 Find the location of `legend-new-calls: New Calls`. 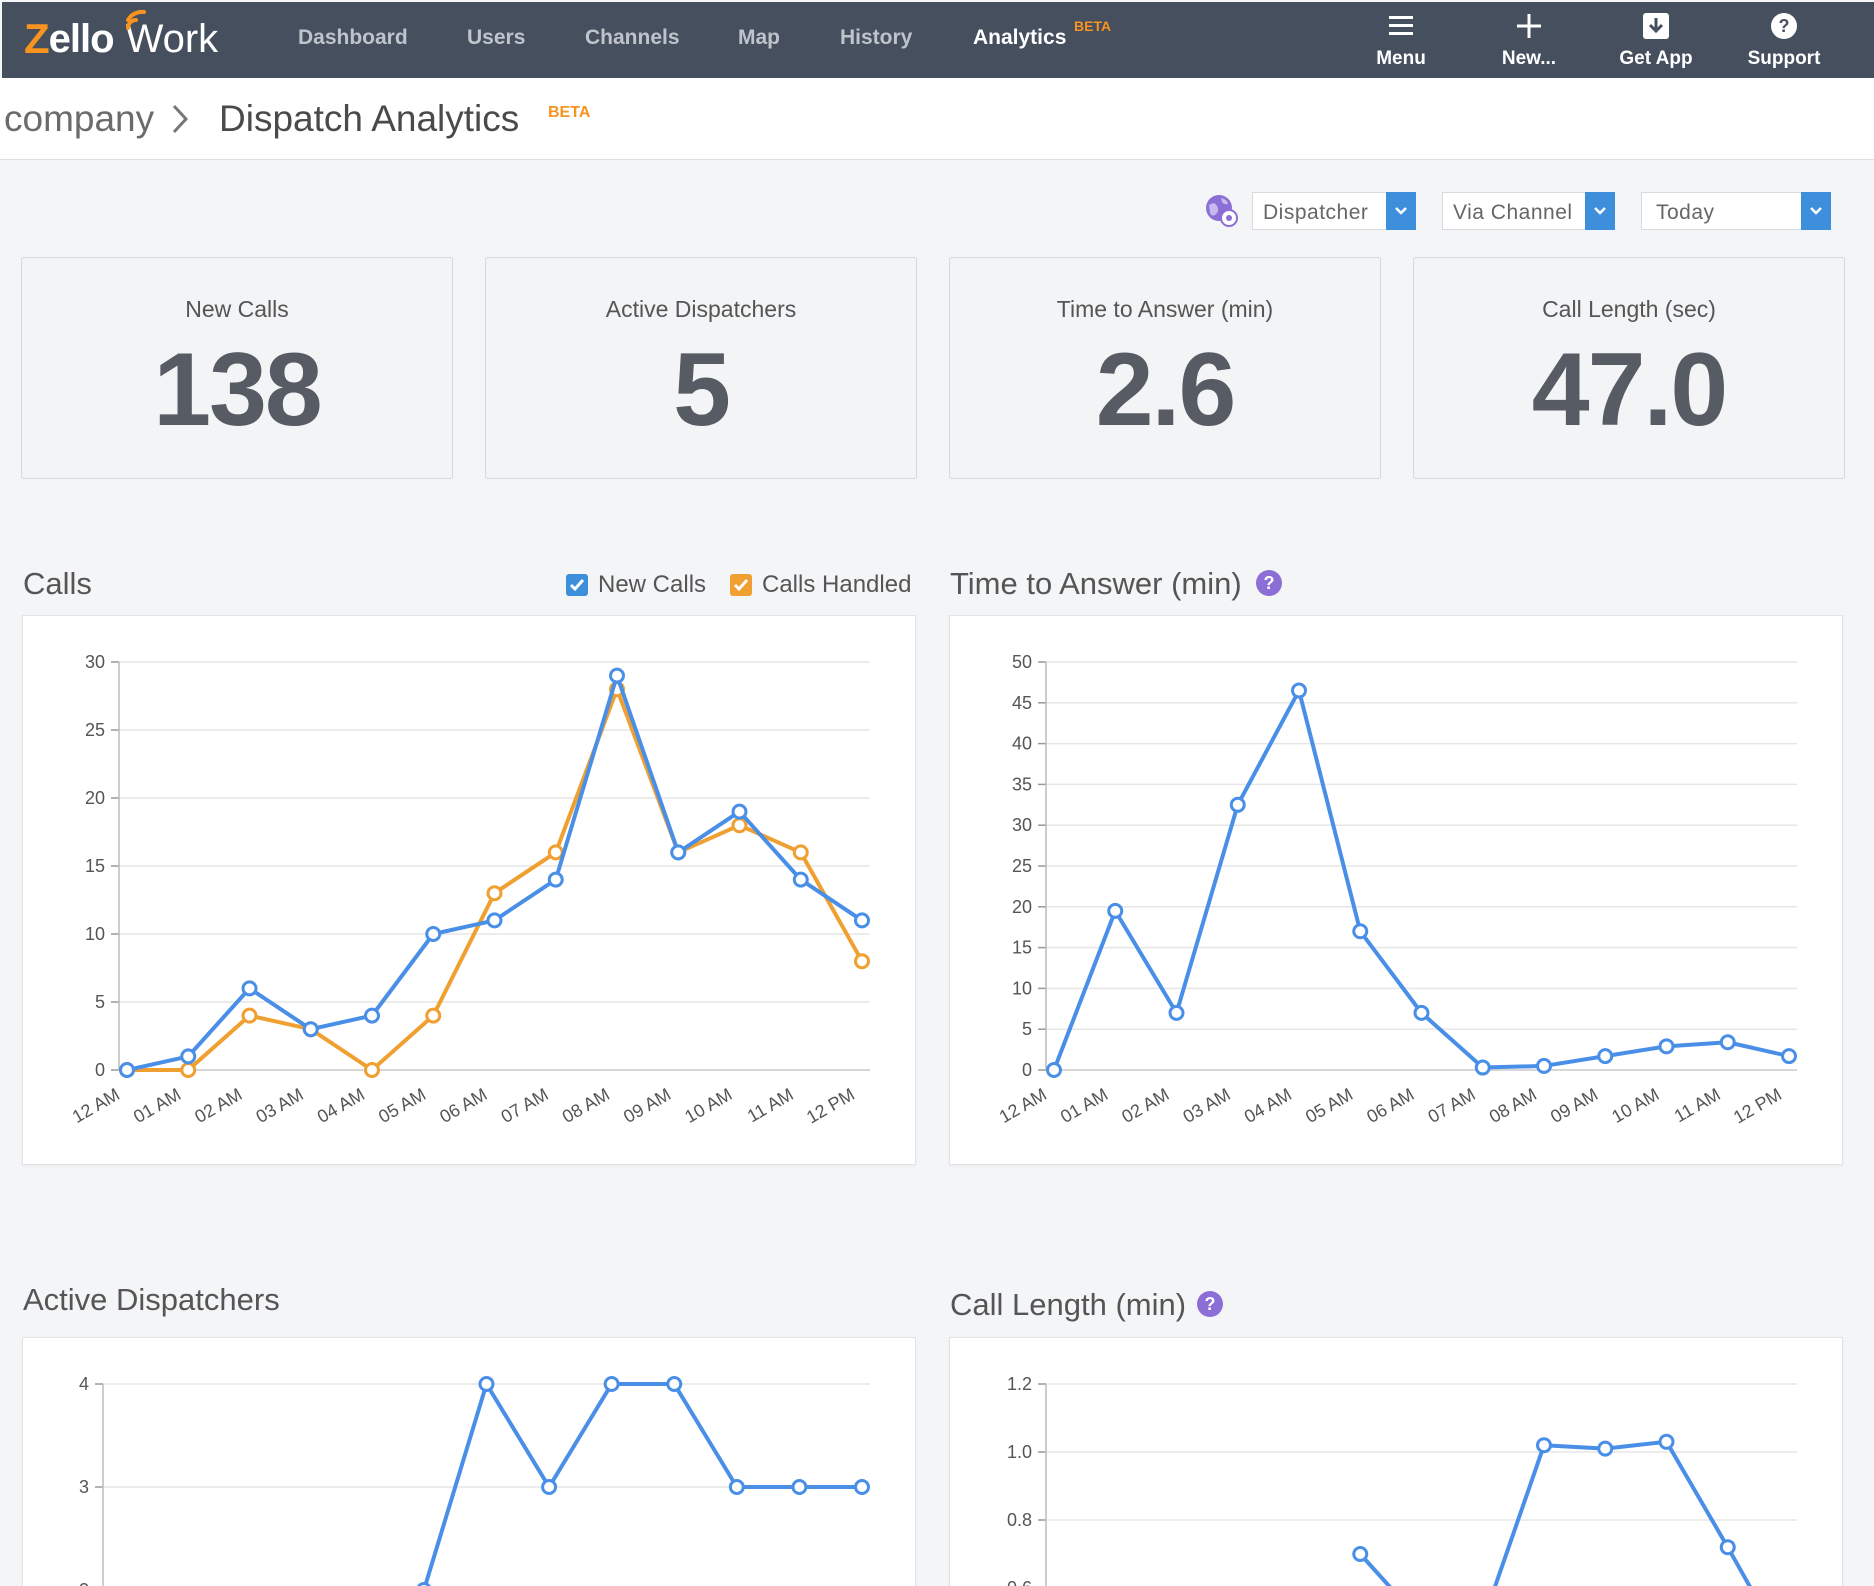

legend-new-calls: New Calls is located at coordinates (636, 585).